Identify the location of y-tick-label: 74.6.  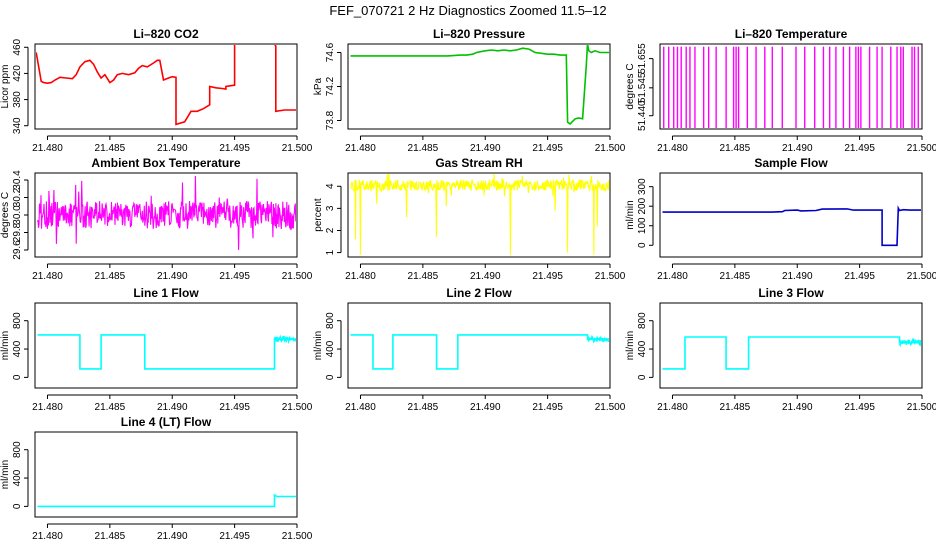
(330, 52).